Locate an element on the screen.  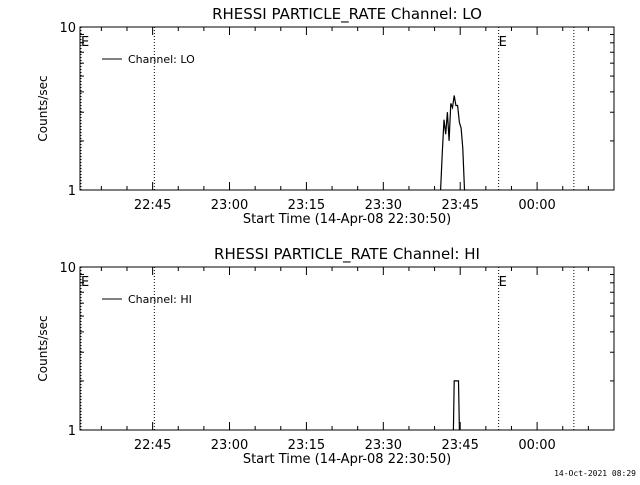
chart-title: RHESSI PARTICLE_RATE Channel: LO is located at coordinates (347, 14).